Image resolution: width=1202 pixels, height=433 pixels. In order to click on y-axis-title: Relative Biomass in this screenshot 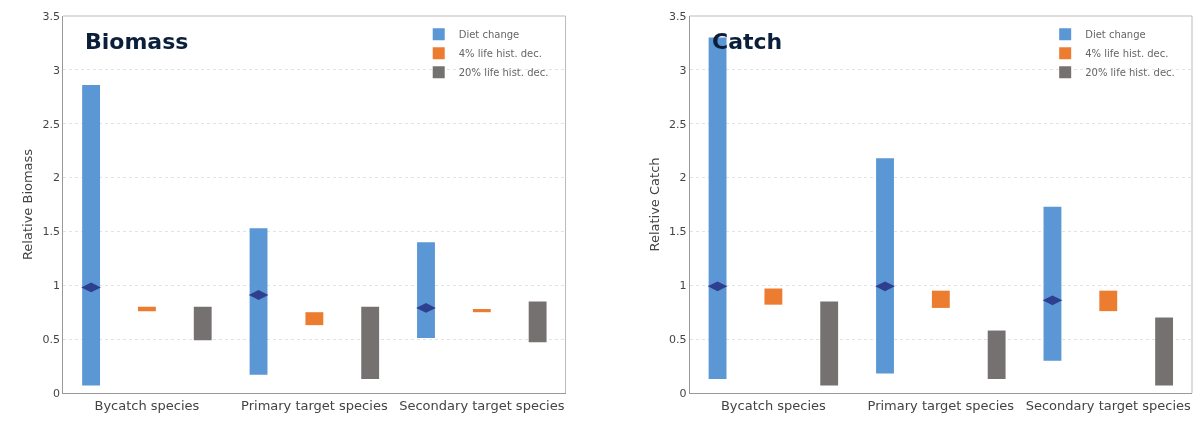, I will do `click(28, 204)`.